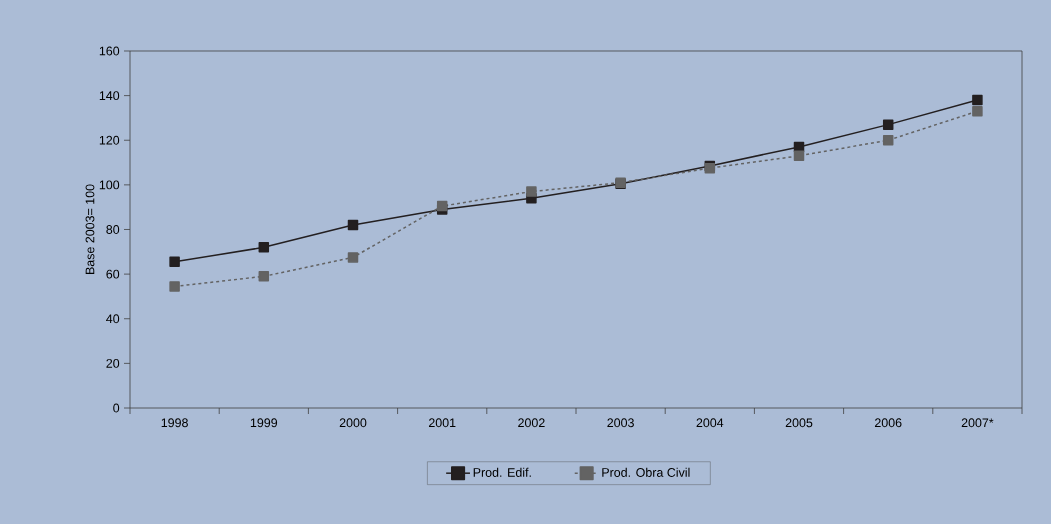 The height and width of the screenshot is (524, 1051). What do you see at coordinates (799, 423) in the screenshot?
I see `x-tick-label: 2005` at bounding box center [799, 423].